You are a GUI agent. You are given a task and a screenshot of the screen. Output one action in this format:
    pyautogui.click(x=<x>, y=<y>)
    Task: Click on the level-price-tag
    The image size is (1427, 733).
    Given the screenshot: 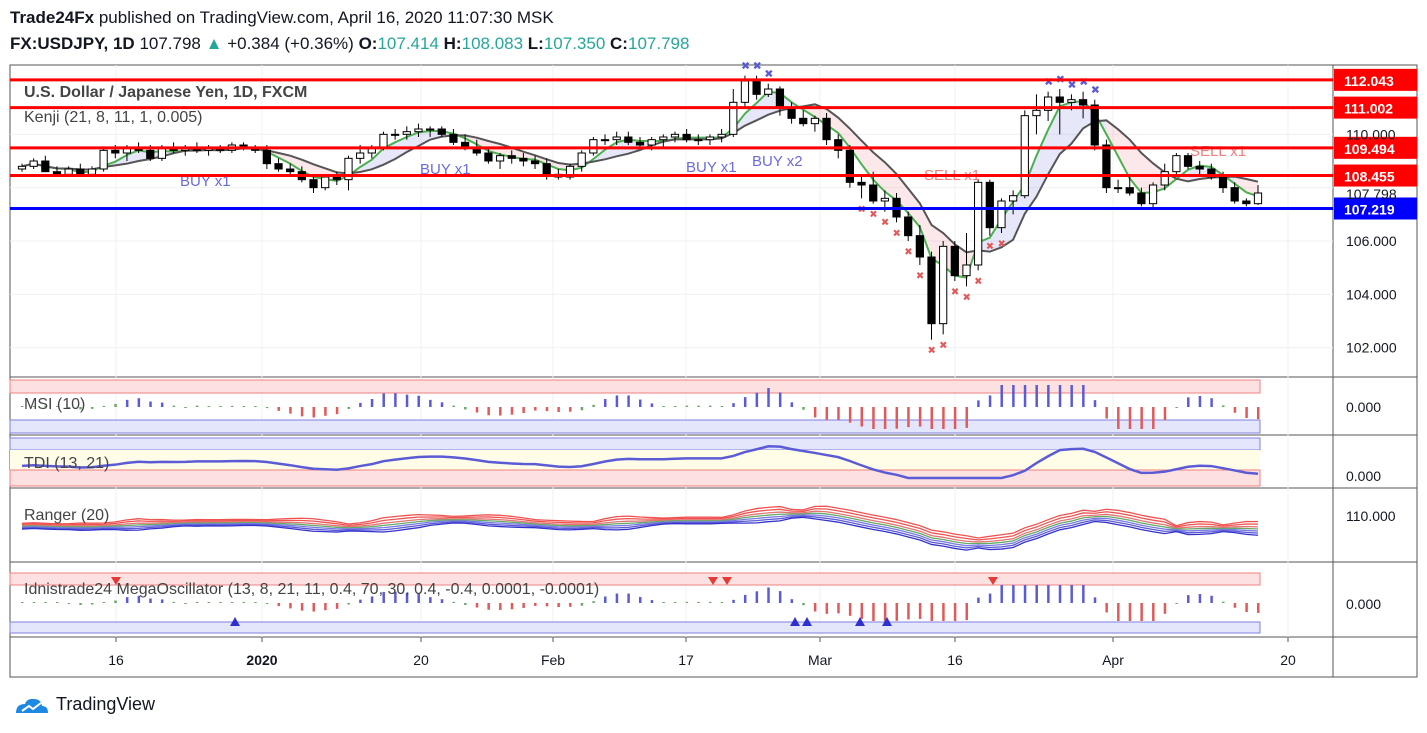 What is the action you would take?
    pyautogui.click(x=1375, y=147)
    